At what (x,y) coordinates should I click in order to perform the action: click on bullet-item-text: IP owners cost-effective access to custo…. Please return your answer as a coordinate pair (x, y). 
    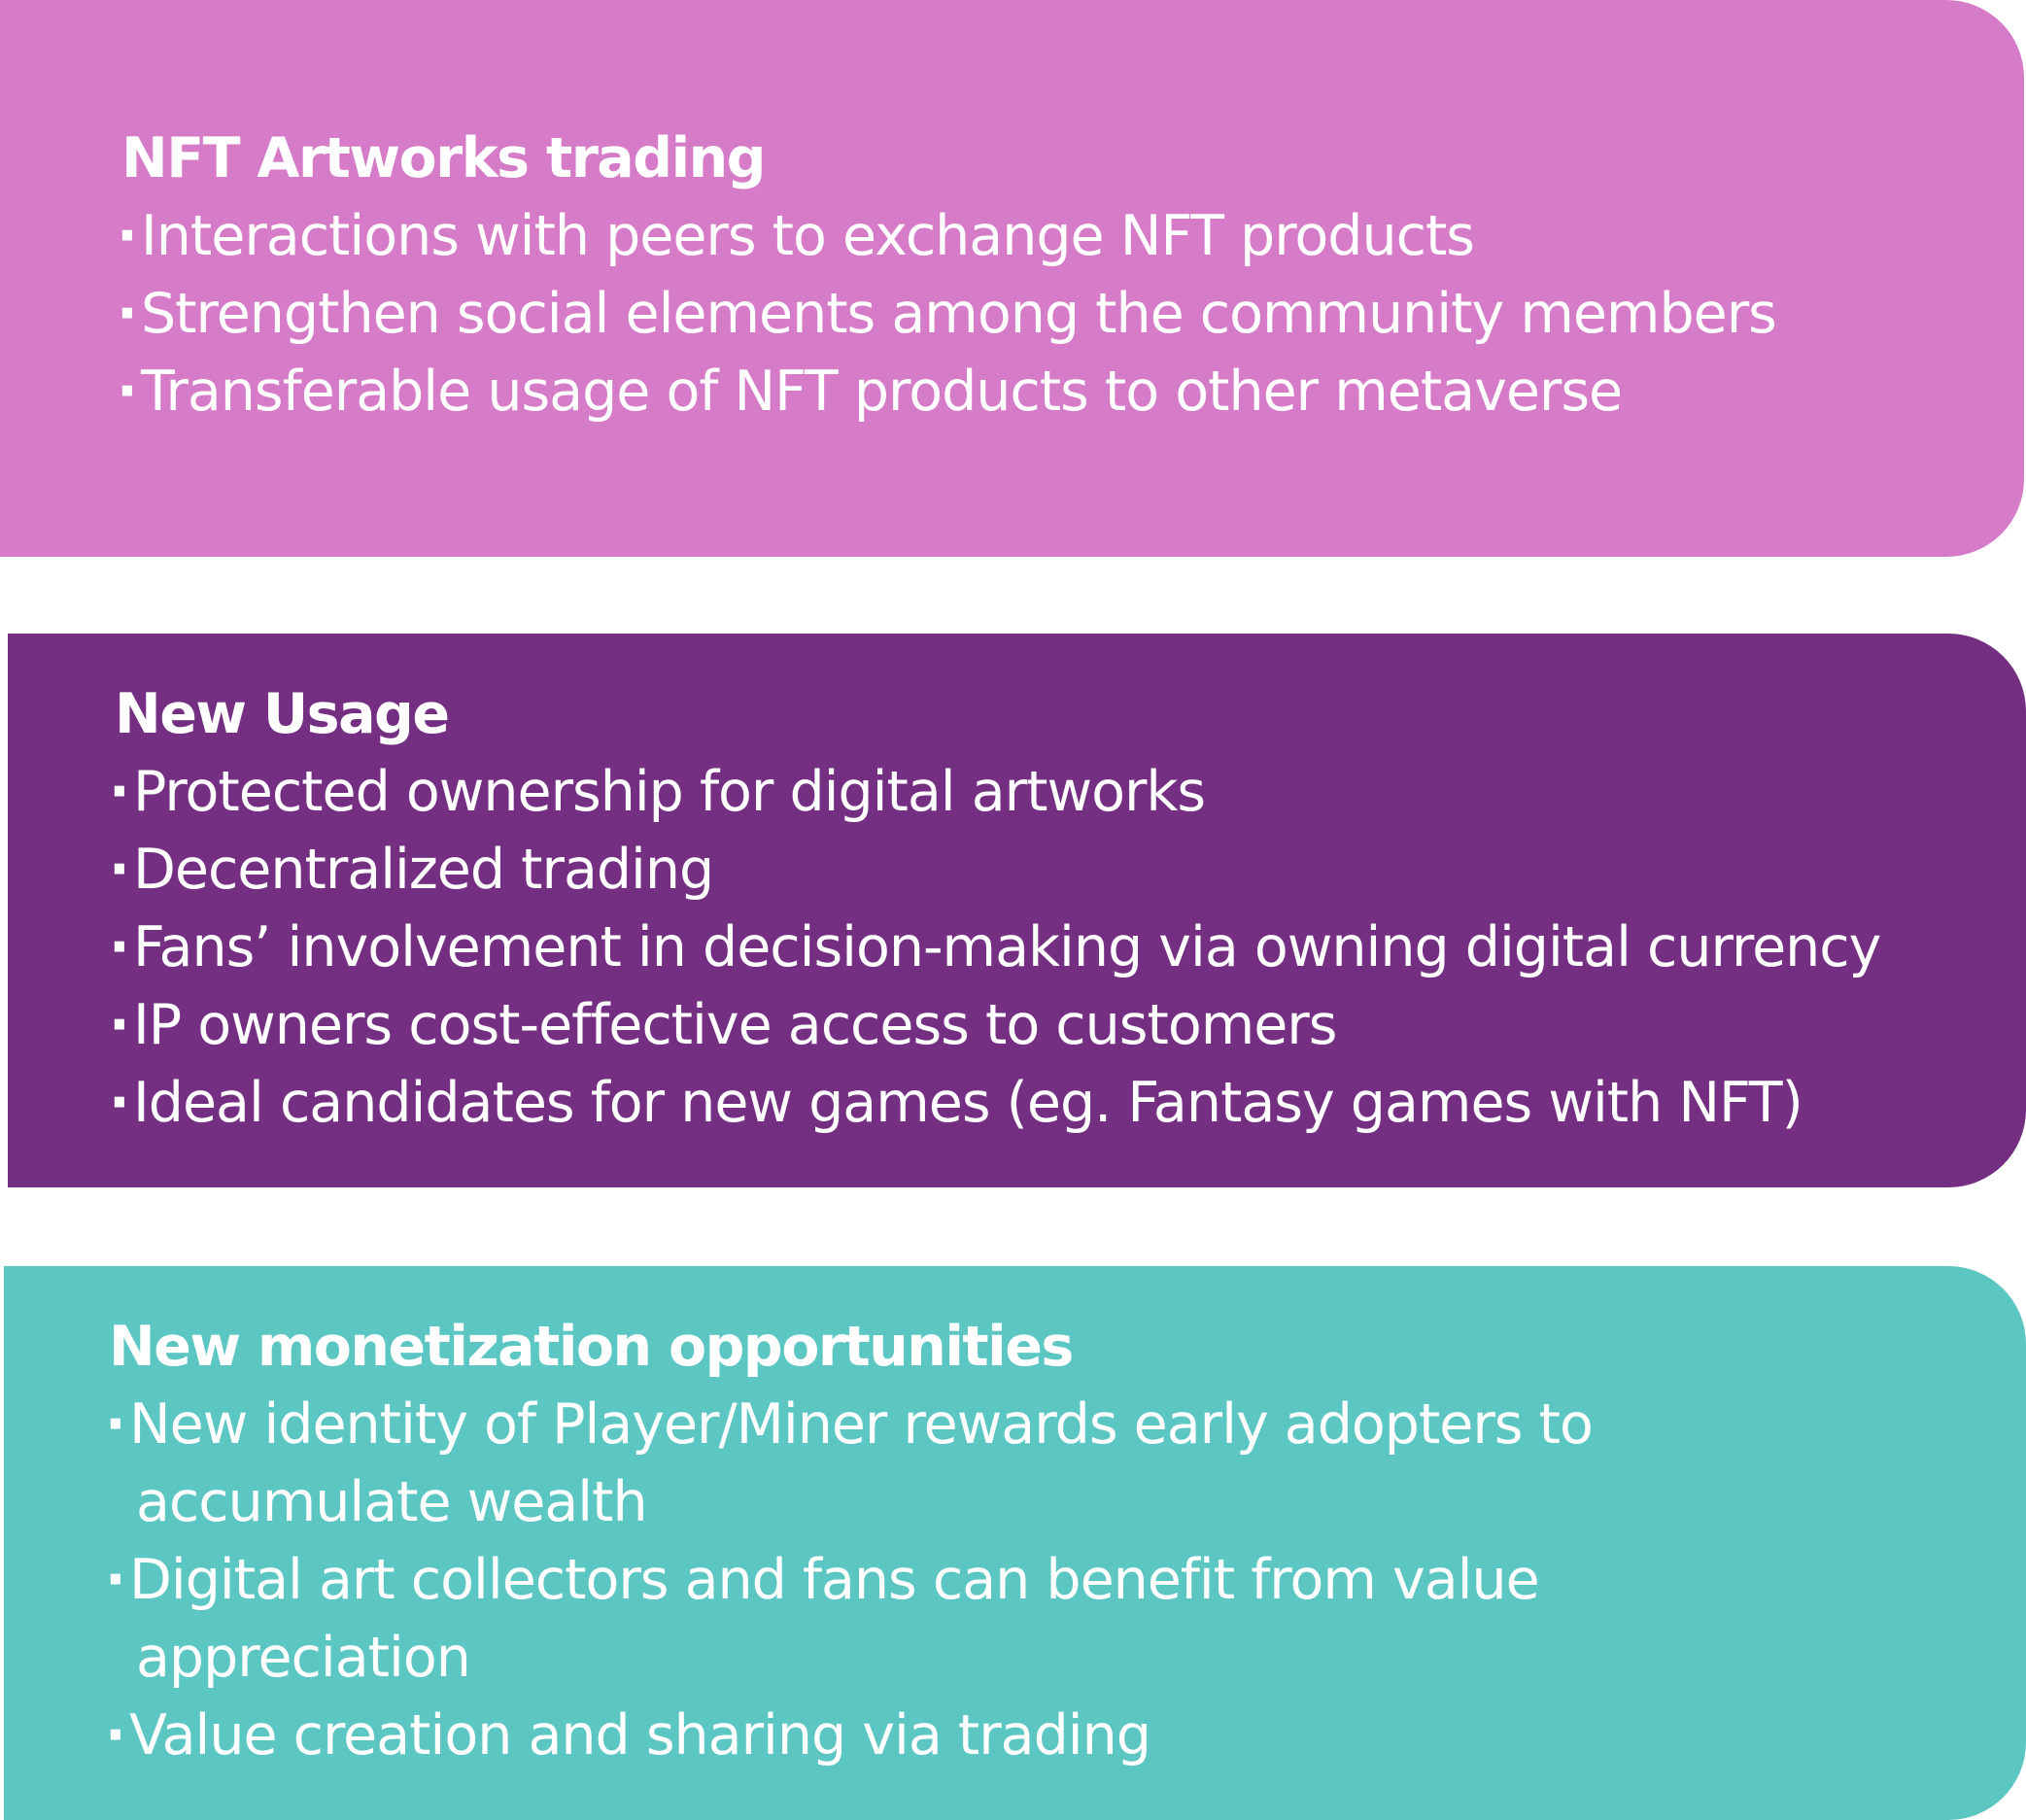
    Looking at the image, I should click on (735, 1025).